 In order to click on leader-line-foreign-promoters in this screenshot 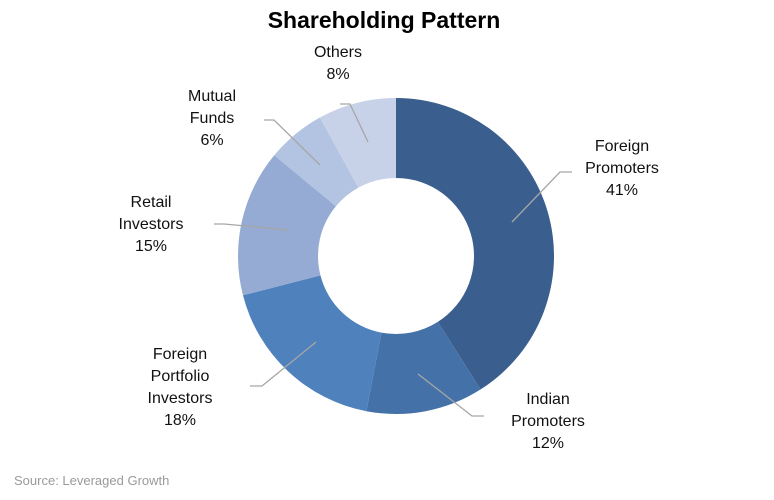, I will do `click(541, 197)`.